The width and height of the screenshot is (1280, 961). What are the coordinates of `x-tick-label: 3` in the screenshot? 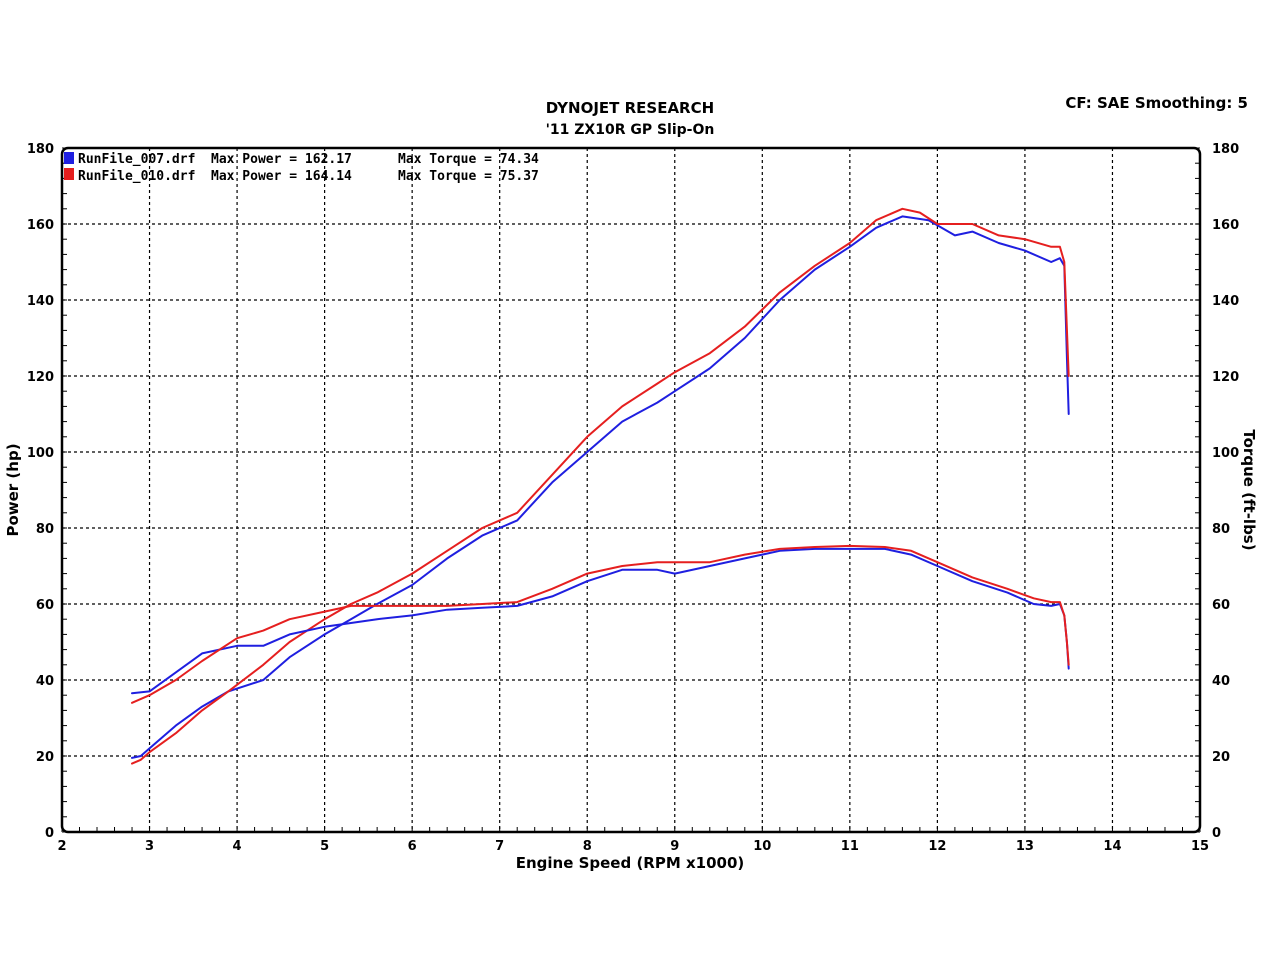 It's located at (149, 846).